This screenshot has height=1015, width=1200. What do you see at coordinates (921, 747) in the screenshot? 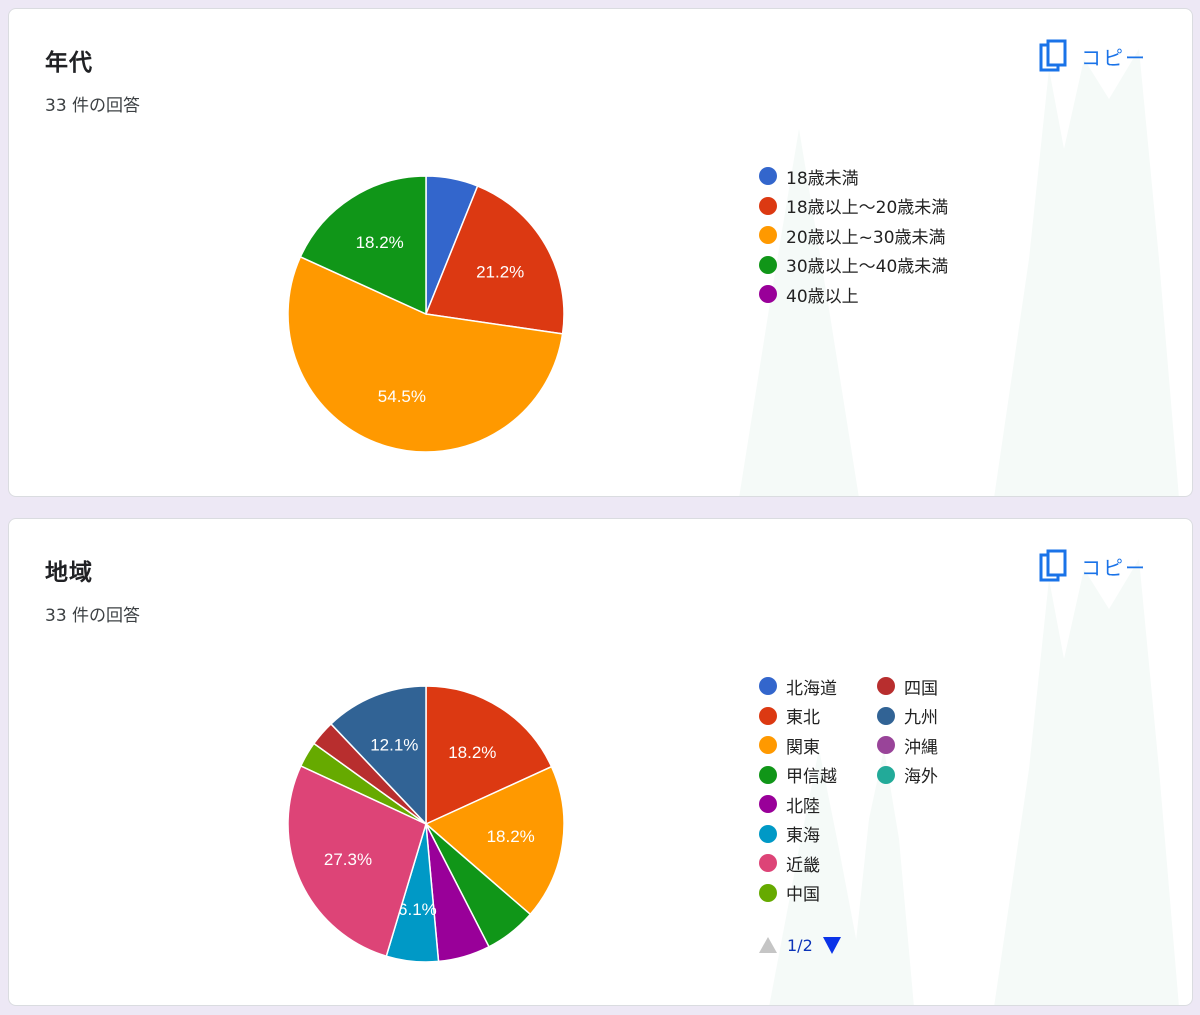
I see `legend-label: 沖縄` at bounding box center [921, 747].